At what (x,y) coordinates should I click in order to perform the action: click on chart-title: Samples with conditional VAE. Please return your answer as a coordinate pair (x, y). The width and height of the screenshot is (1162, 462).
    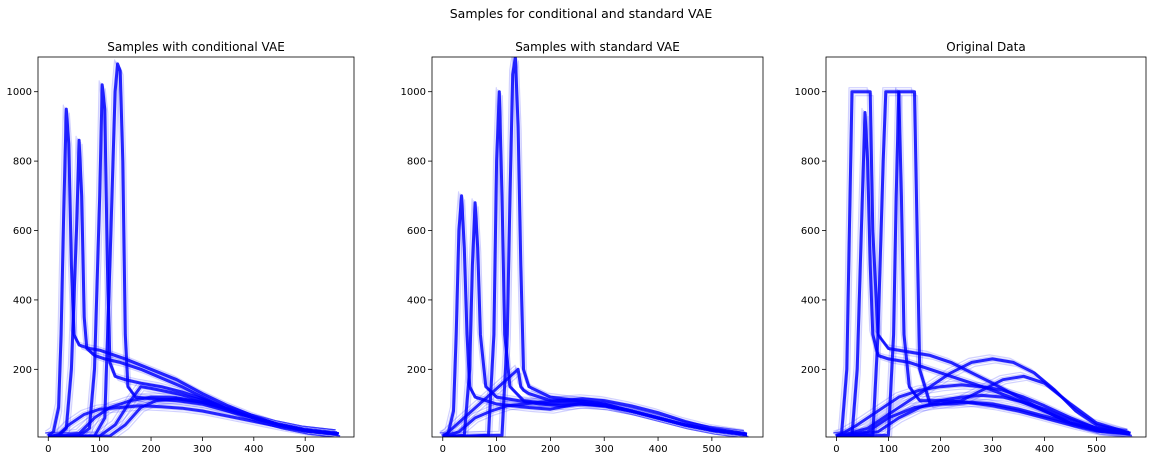
    Looking at the image, I should click on (196, 47).